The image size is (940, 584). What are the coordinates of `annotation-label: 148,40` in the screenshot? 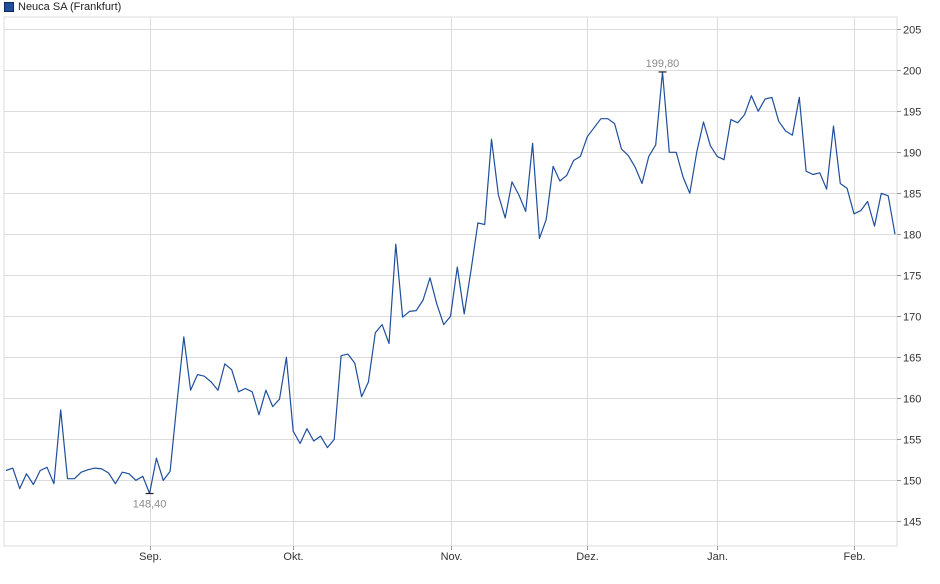 It's located at (150, 505).